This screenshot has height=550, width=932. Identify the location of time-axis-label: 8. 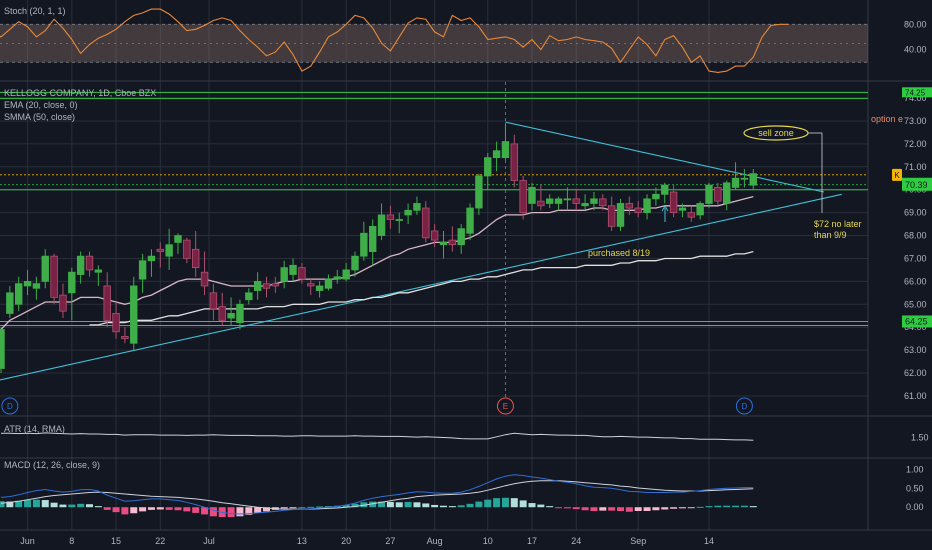
(71, 541).